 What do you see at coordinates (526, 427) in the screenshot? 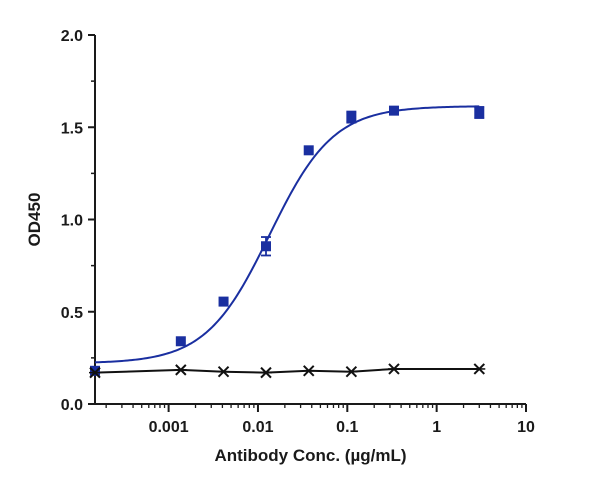
I see `x-tick-label: 10` at bounding box center [526, 427].